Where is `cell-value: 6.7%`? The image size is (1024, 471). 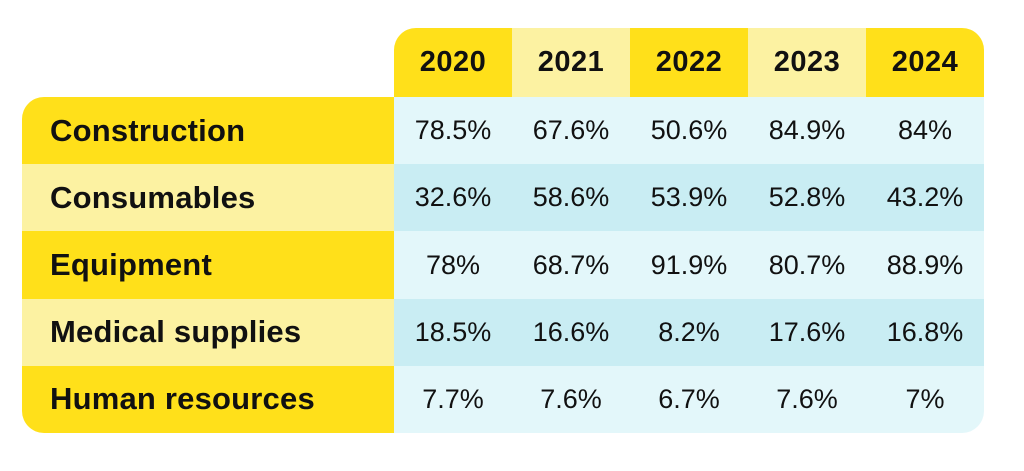
cell-value: 6.7% is located at coordinates (689, 398).